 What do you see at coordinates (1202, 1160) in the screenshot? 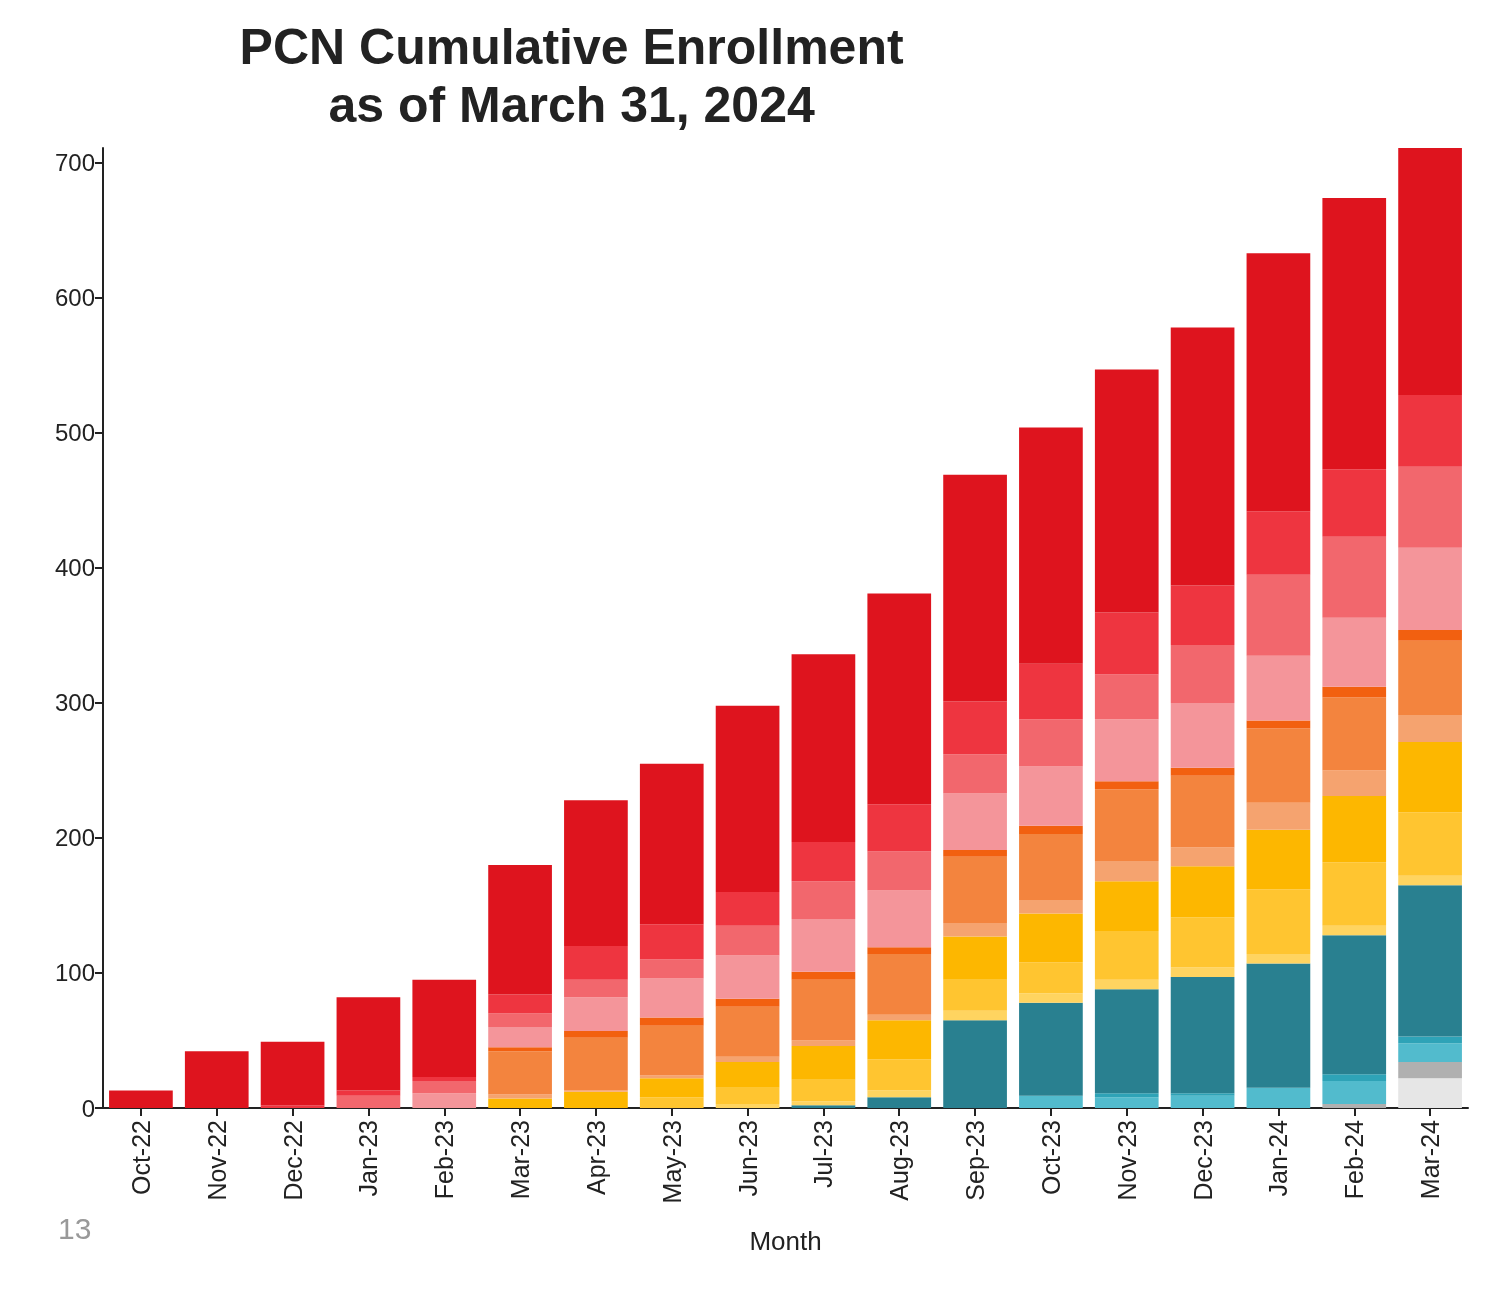
I see `x-tick-label: Dec-23` at bounding box center [1202, 1160].